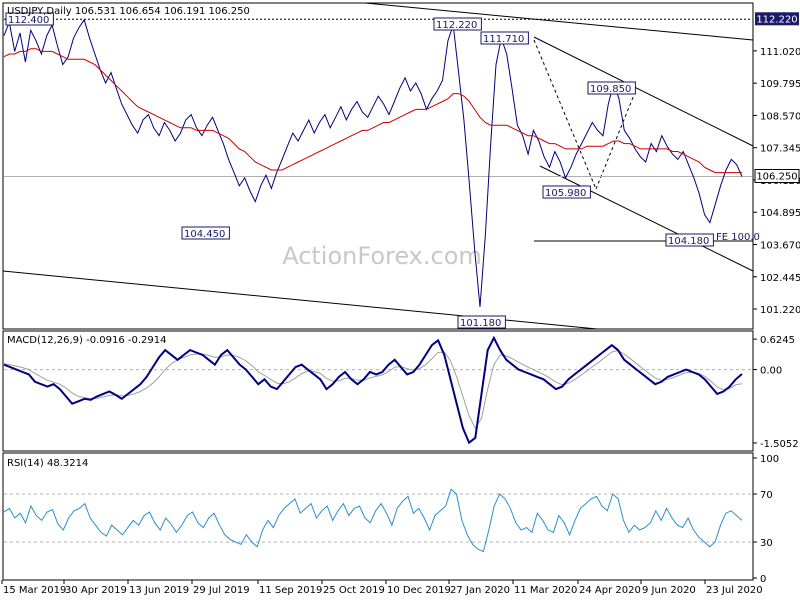  What do you see at coordinates (96, 590) in the screenshot?
I see `date-tick-label: 30 Apr 2019` at bounding box center [96, 590].